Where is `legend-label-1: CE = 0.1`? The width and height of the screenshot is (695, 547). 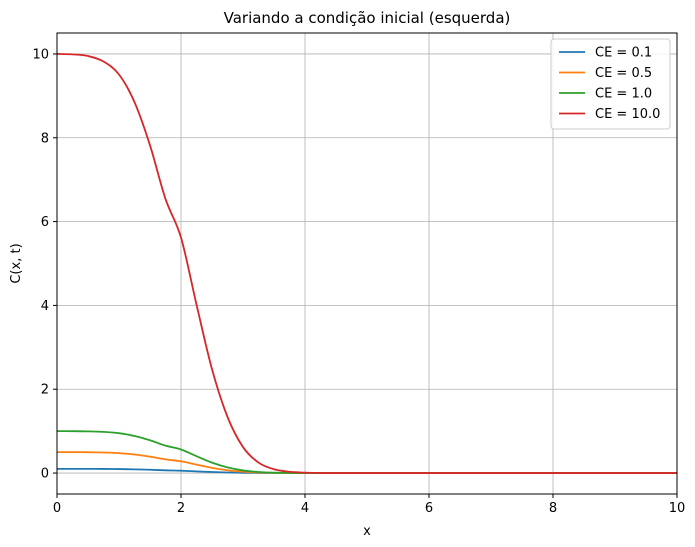
legend-label-1: CE = 0.1 is located at coordinates (623, 53).